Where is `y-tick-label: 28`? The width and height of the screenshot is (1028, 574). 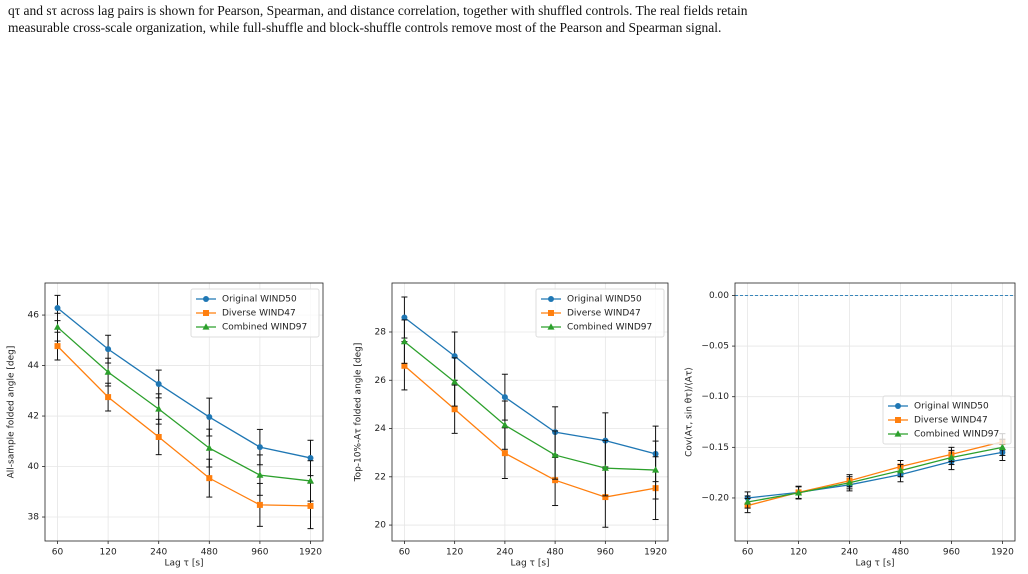
y-tick-label: 28 is located at coordinates (381, 332).